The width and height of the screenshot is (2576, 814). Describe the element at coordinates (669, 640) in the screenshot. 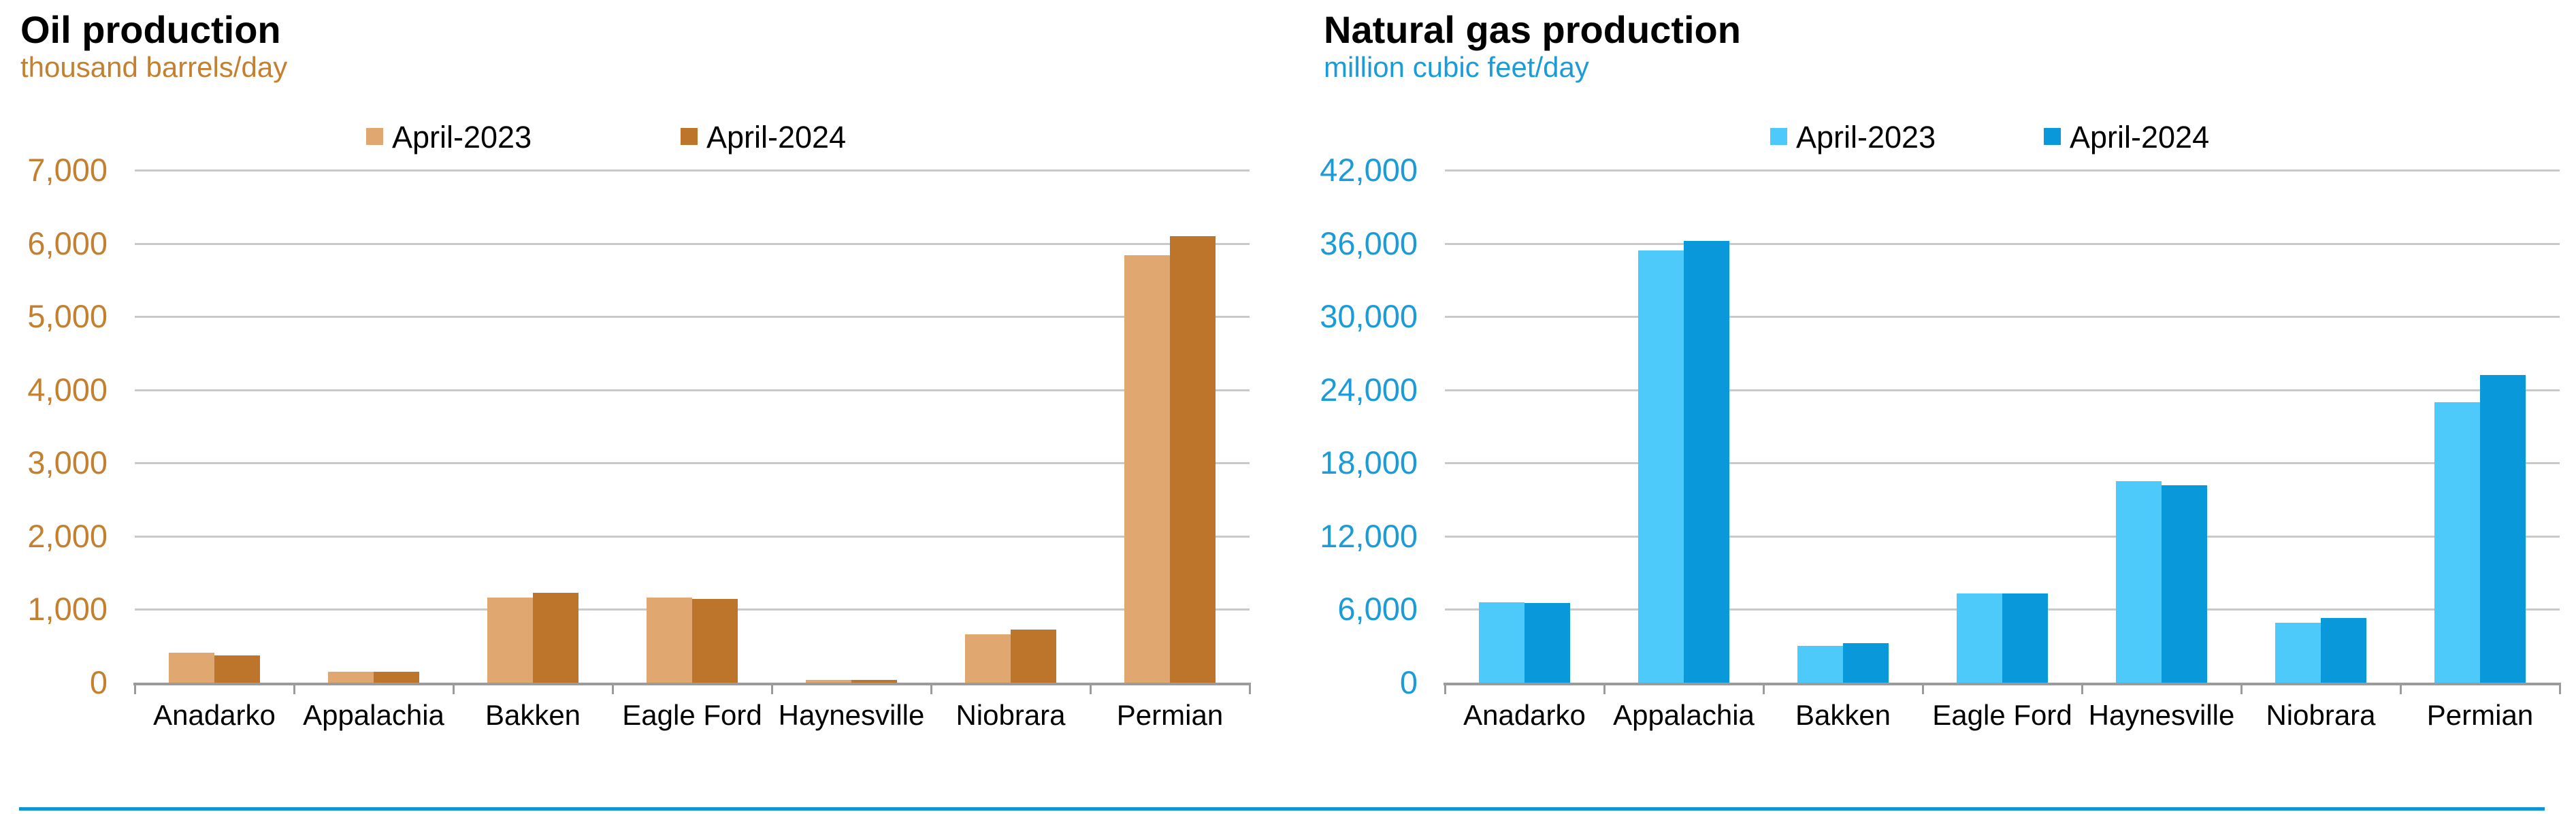

I see `oil-bar-eagle-ford-april-2023` at that location.